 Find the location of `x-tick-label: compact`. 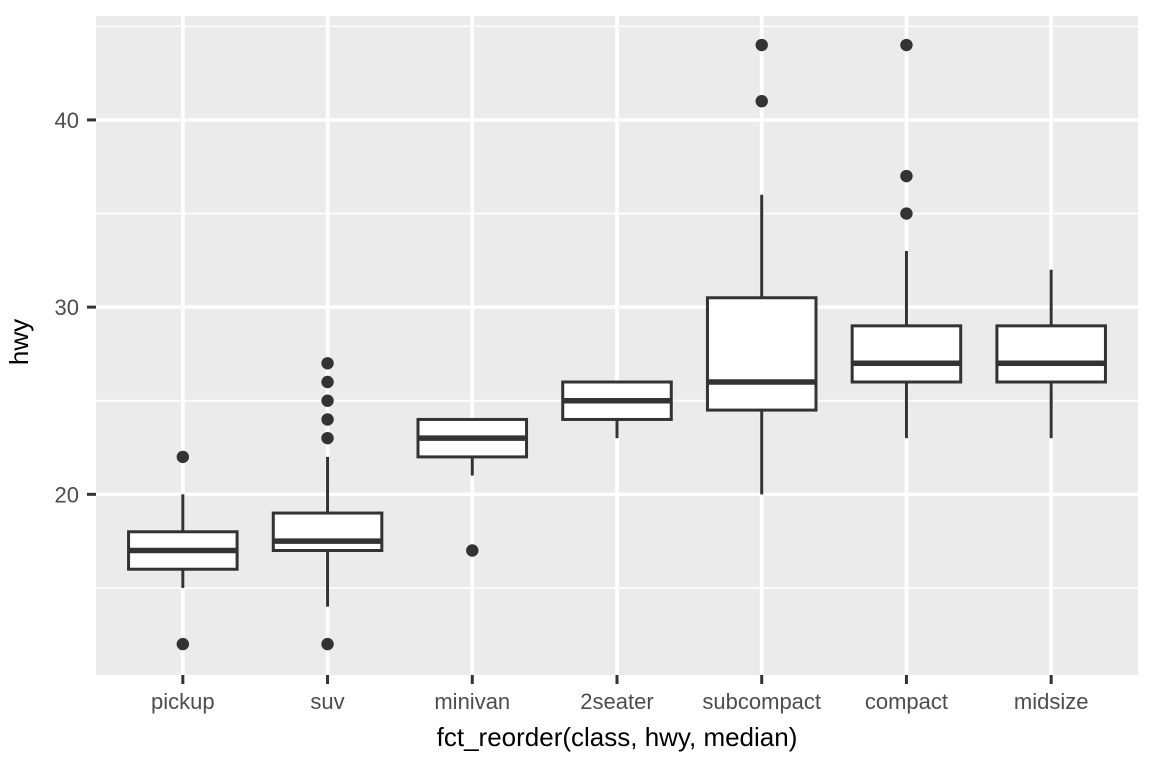

x-tick-label: compact is located at coordinates (906, 701).